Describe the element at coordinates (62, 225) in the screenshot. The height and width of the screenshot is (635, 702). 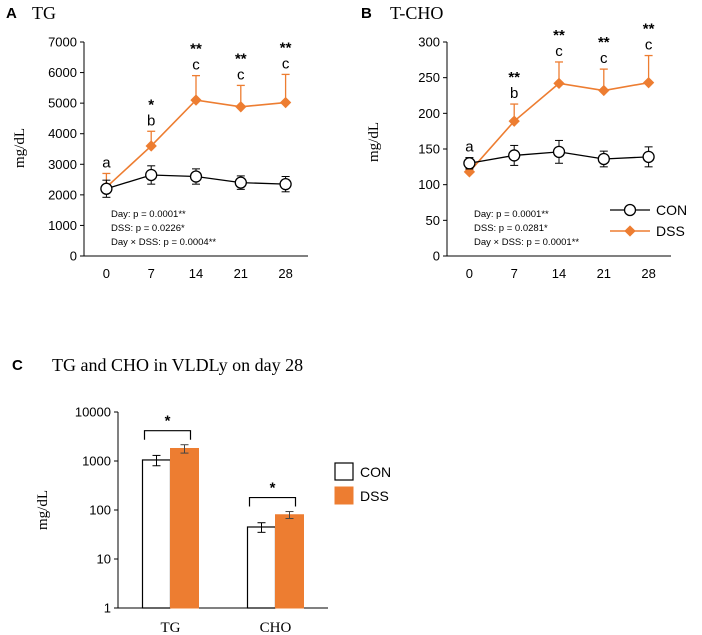
I see `panel-a-y-tick-label: 1000` at that location.